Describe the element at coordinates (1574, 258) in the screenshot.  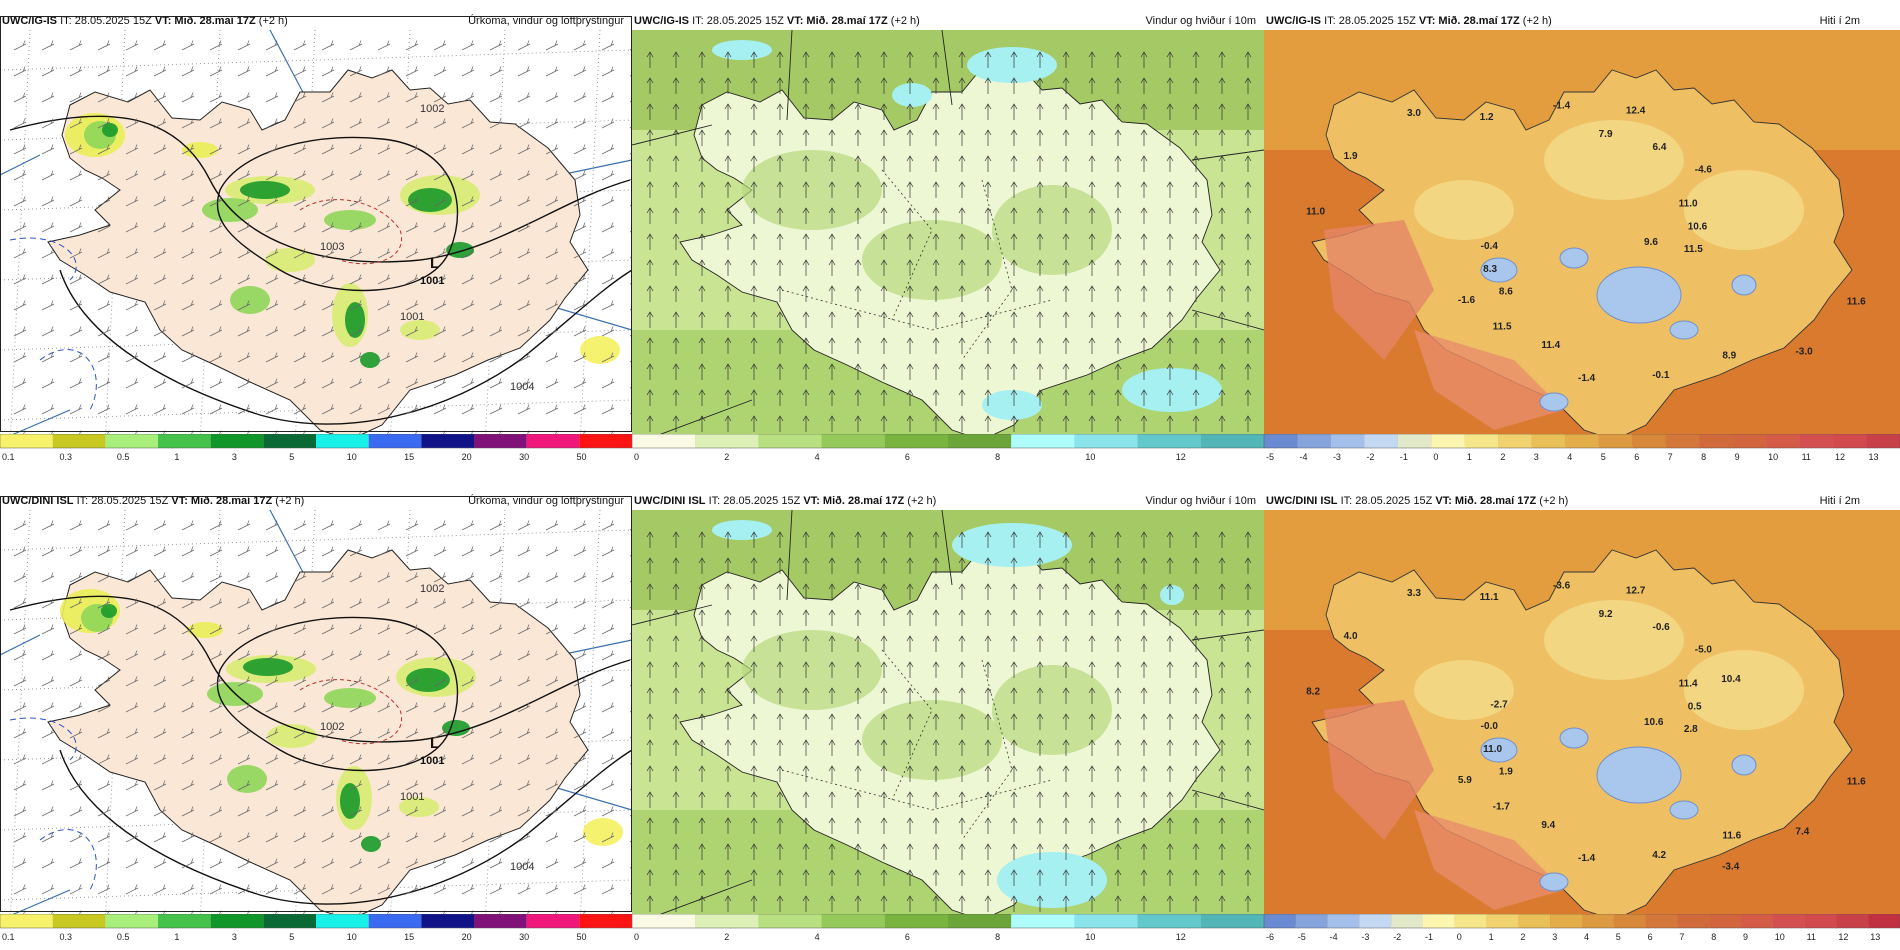
I see `icecap-cold-area` at that location.